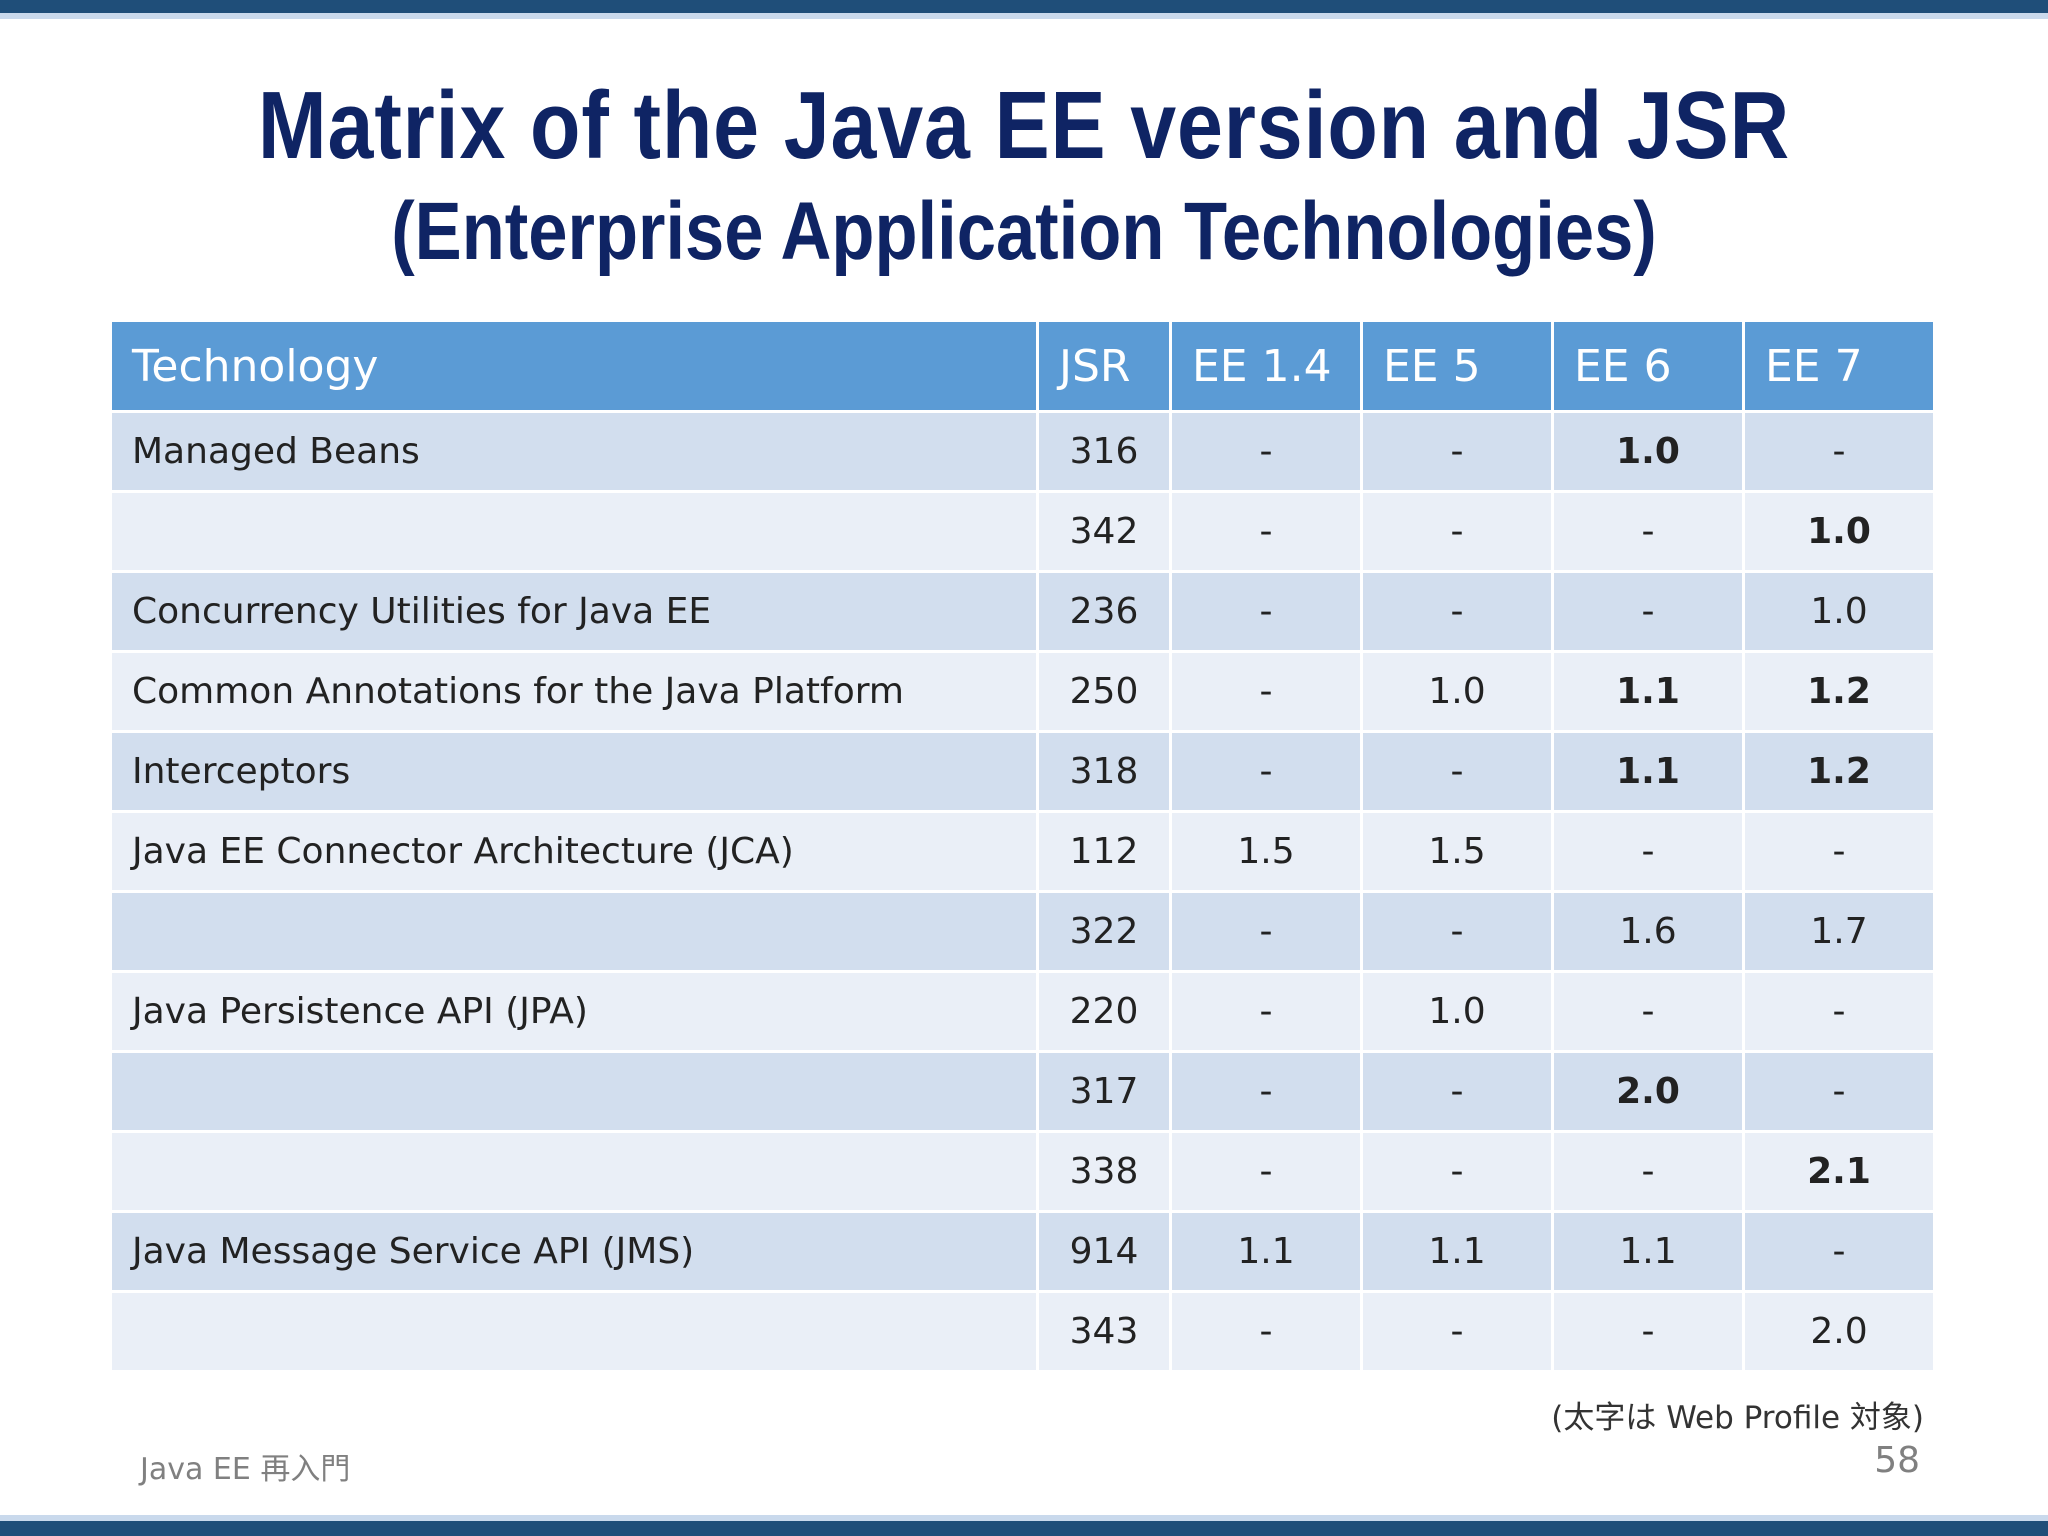 The height and width of the screenshot is (1536, 2048). Describe the element at coordinates (1104, 611) in the screenshot. I see `cell-jsr: 236` at that location.